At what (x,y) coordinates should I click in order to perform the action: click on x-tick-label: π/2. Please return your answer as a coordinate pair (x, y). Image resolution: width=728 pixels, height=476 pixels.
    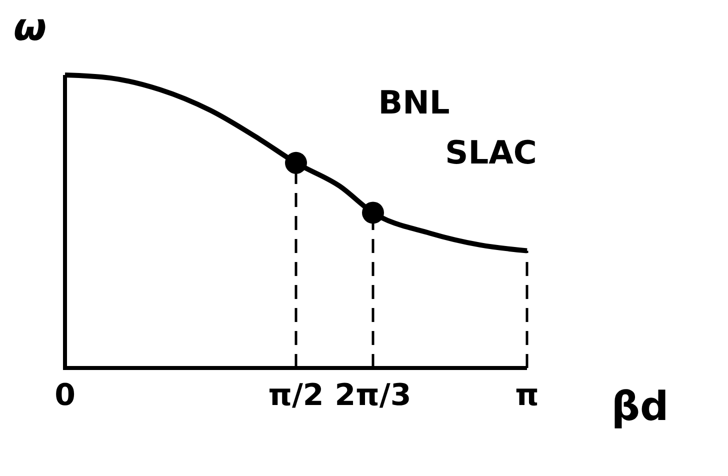
    Looking at the image, I should click on (296, 395).